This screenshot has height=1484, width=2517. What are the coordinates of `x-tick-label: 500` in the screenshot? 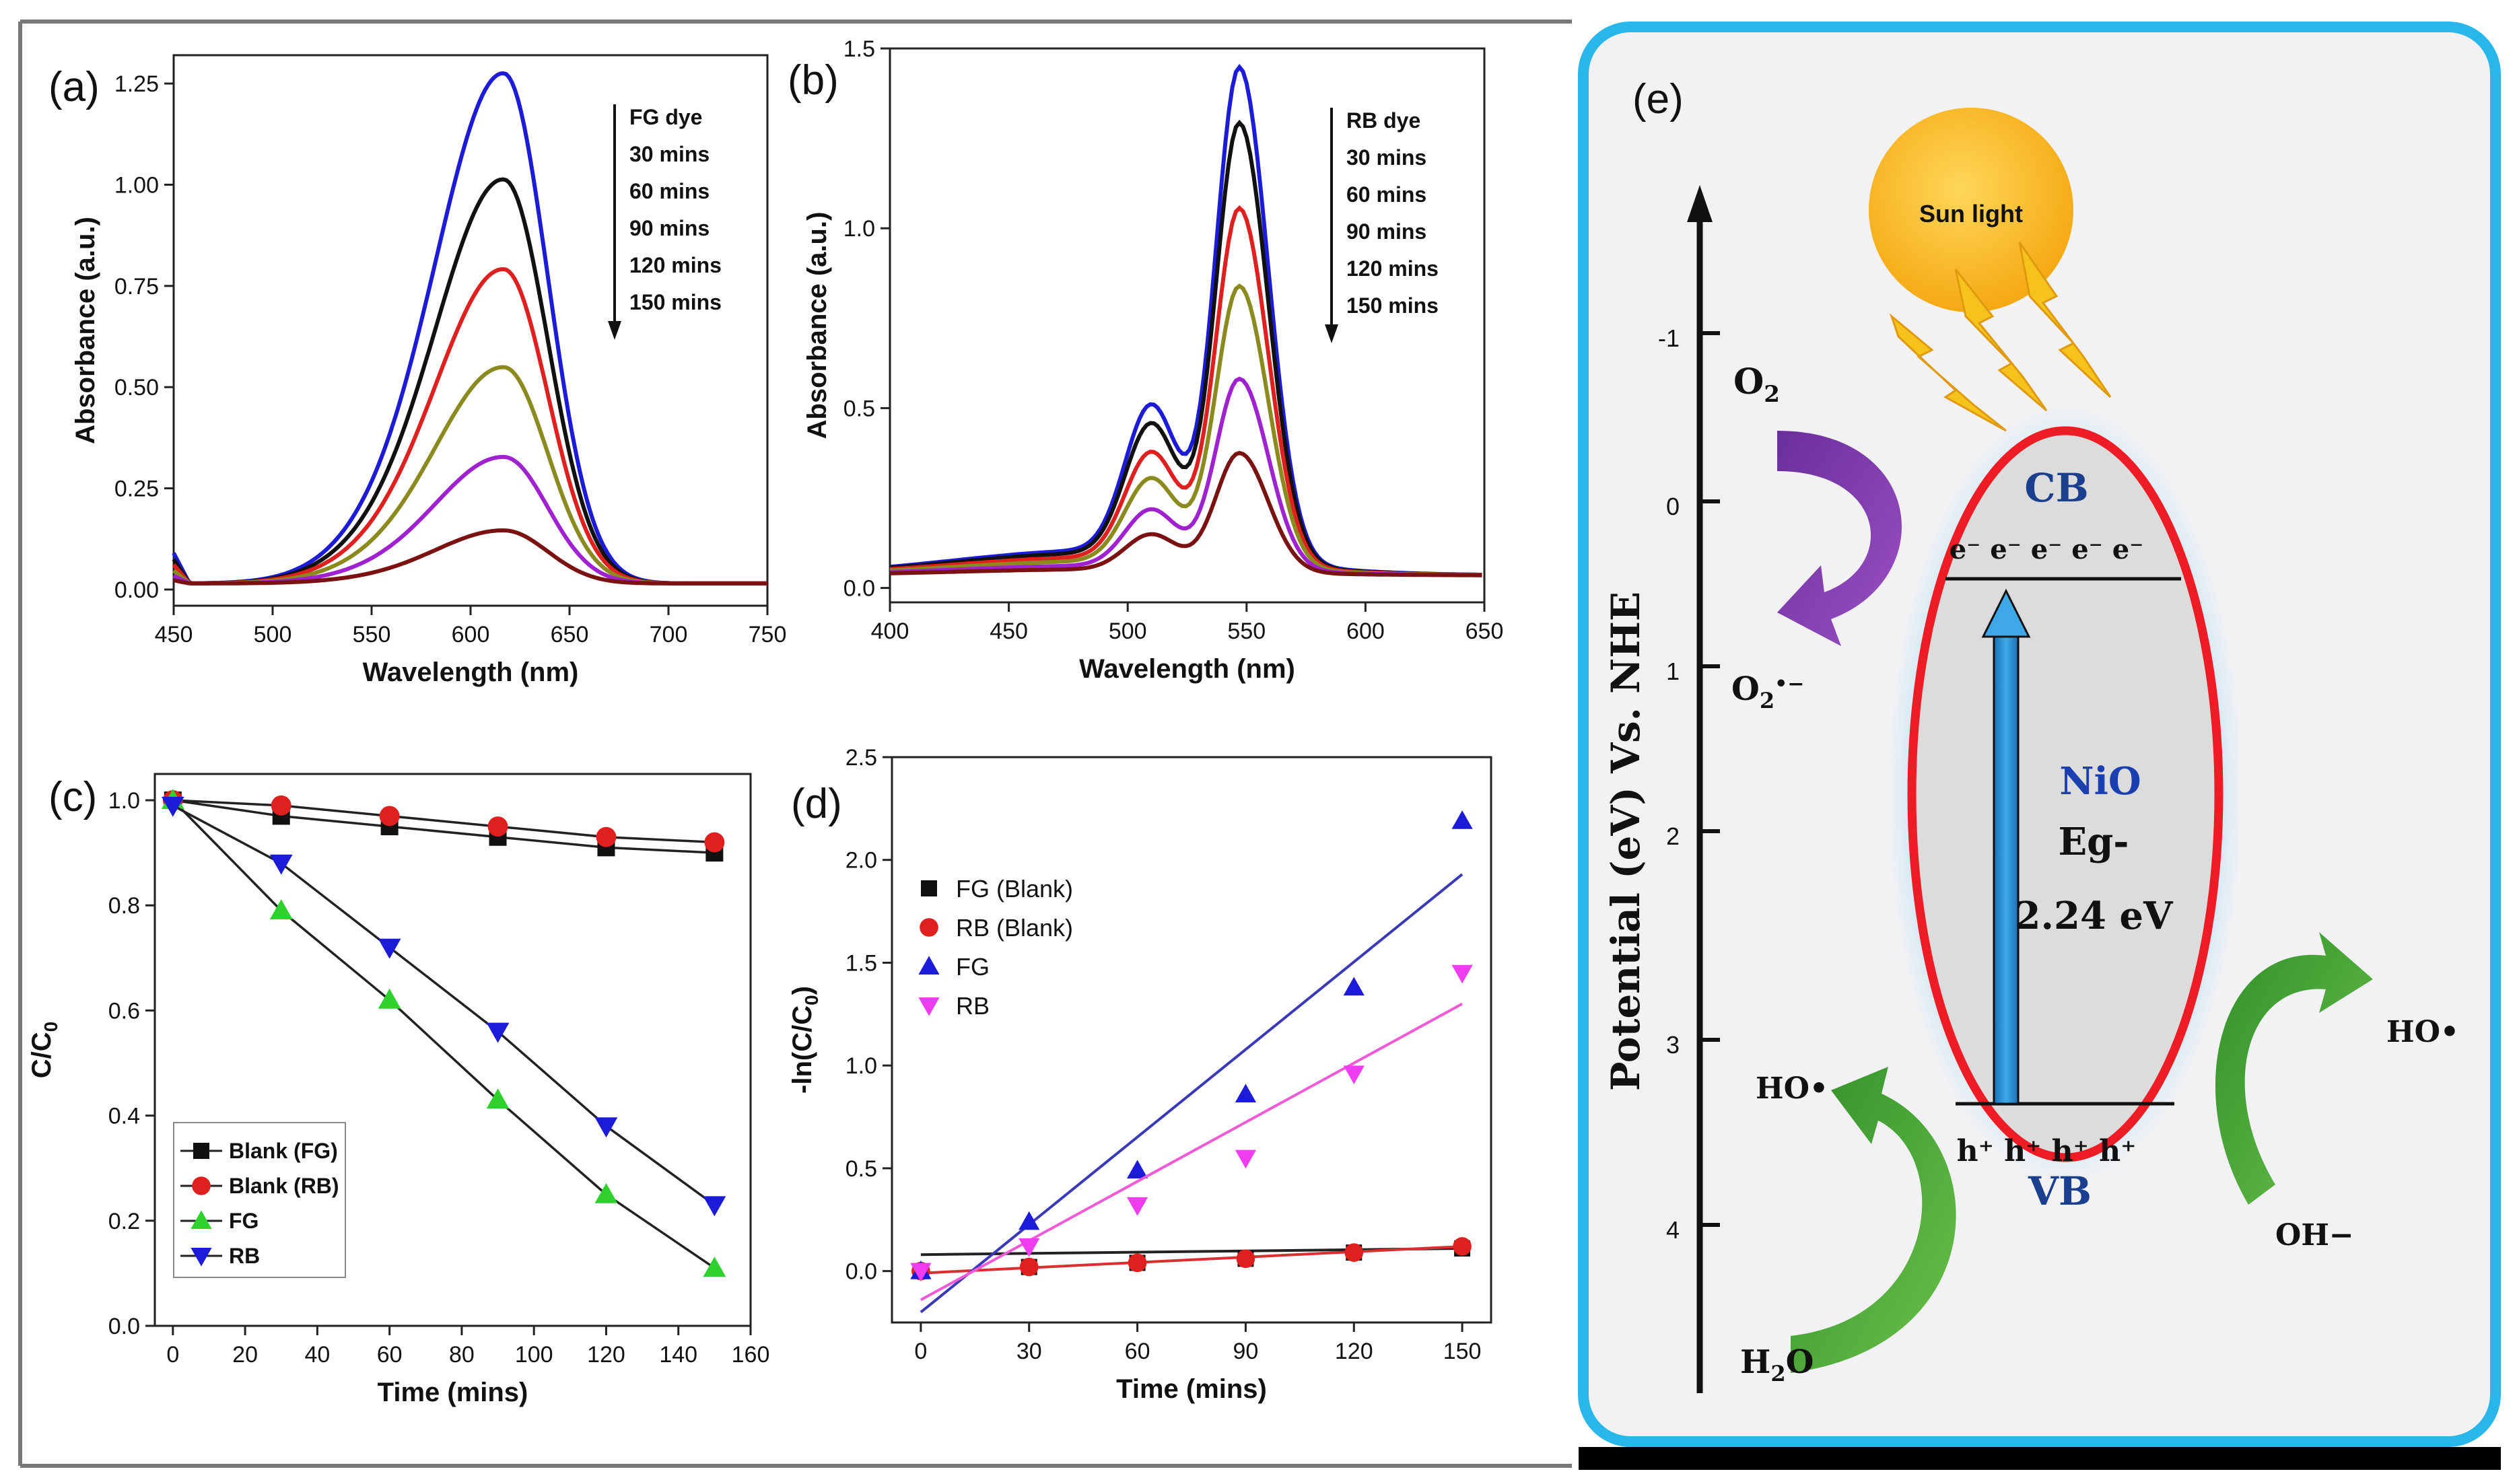 It's located at (273, 635).